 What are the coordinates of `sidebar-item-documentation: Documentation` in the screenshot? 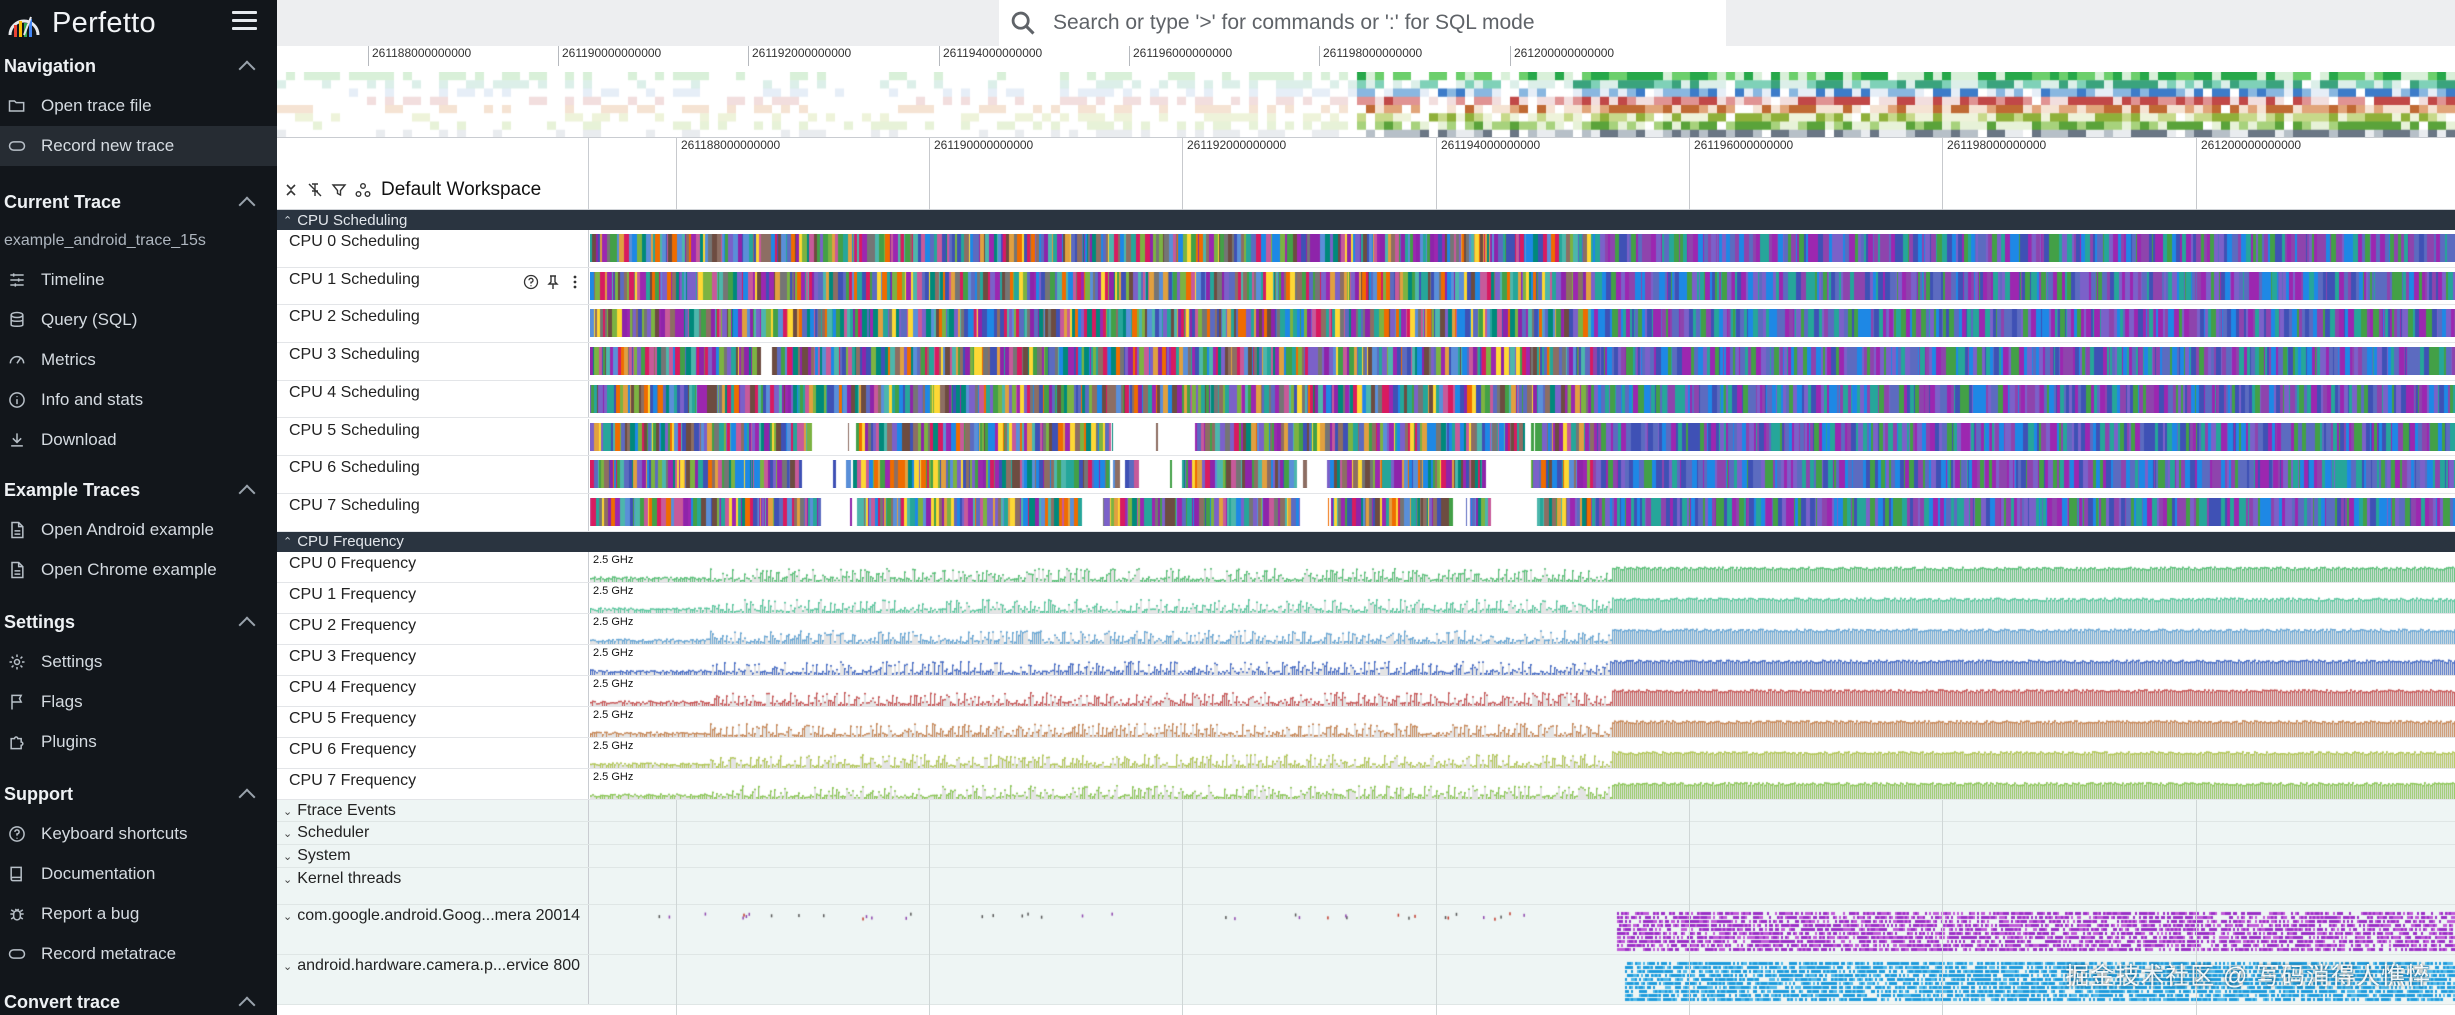 It's located at (138, 874).